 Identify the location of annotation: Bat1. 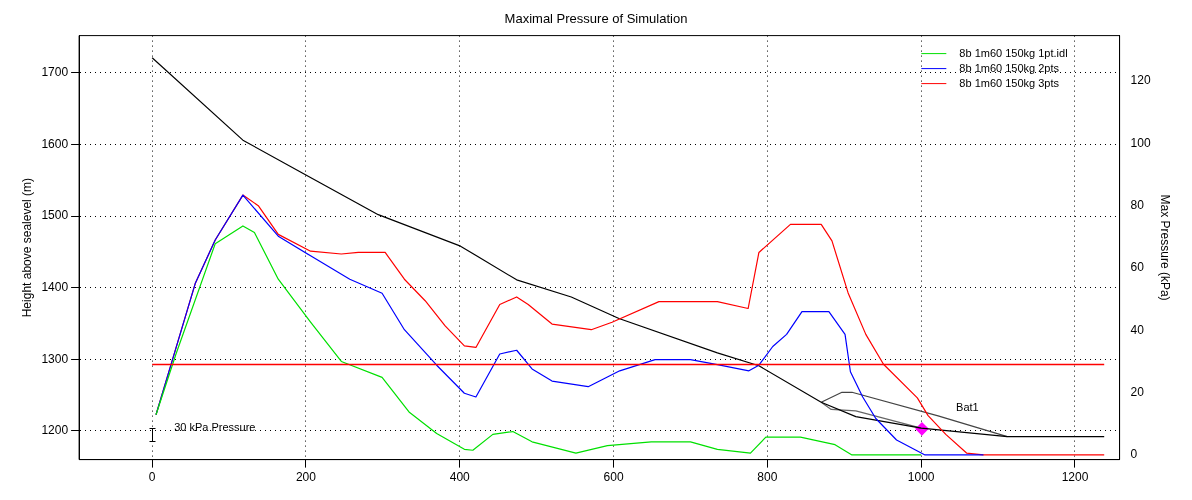
(967, 406).